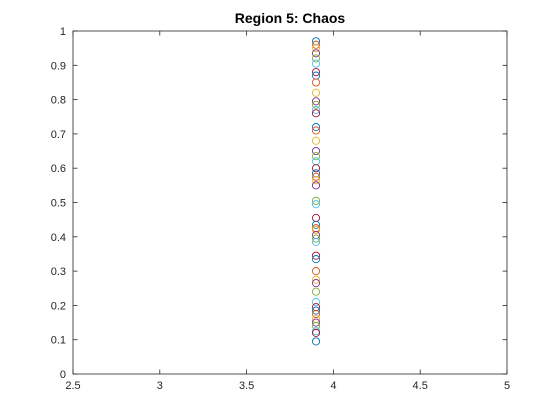  What do you see at coordinates (58, 135) in the screenshot?
I see `y-tick-label: 0.7` at bounding box center [58, 135].